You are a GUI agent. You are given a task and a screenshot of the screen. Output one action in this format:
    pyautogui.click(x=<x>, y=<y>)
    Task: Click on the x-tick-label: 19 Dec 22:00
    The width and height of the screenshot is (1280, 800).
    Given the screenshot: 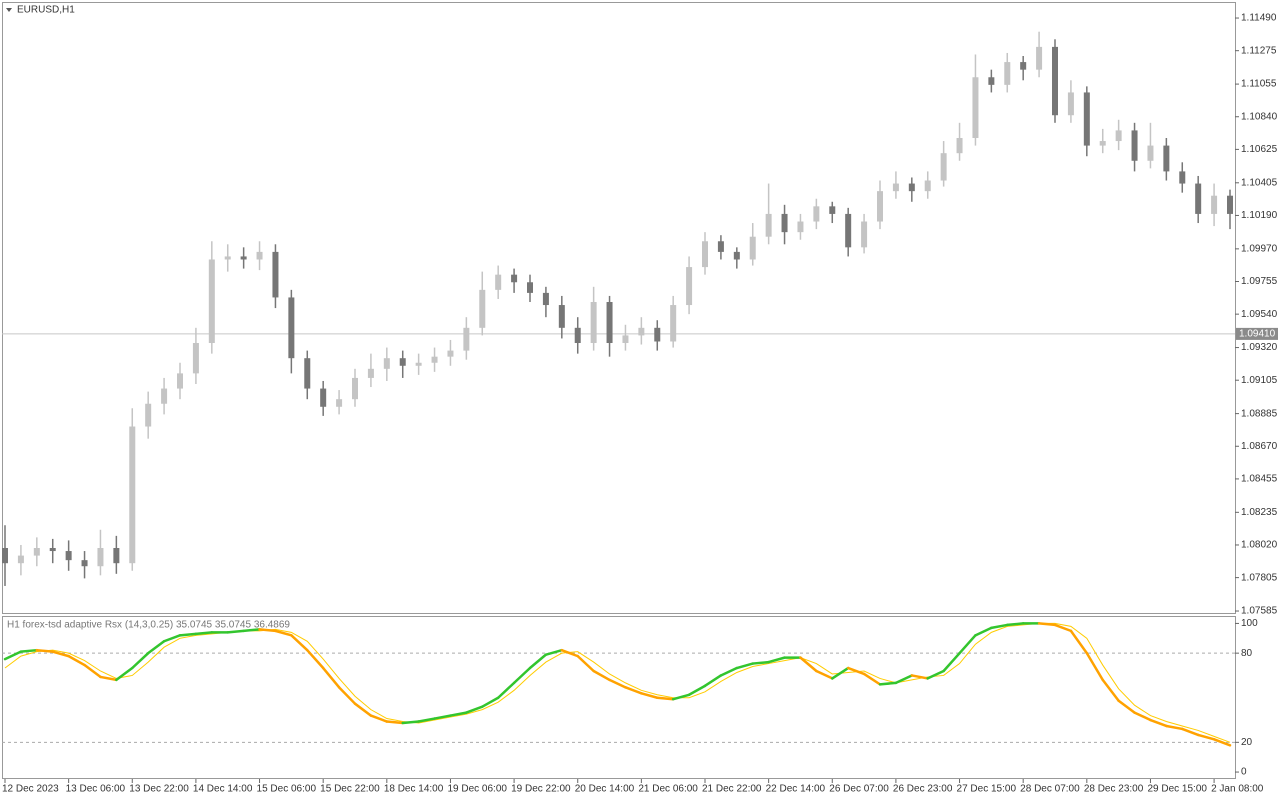 What is the action you would take?
    pyautogui.click(x=541, y=789)
    